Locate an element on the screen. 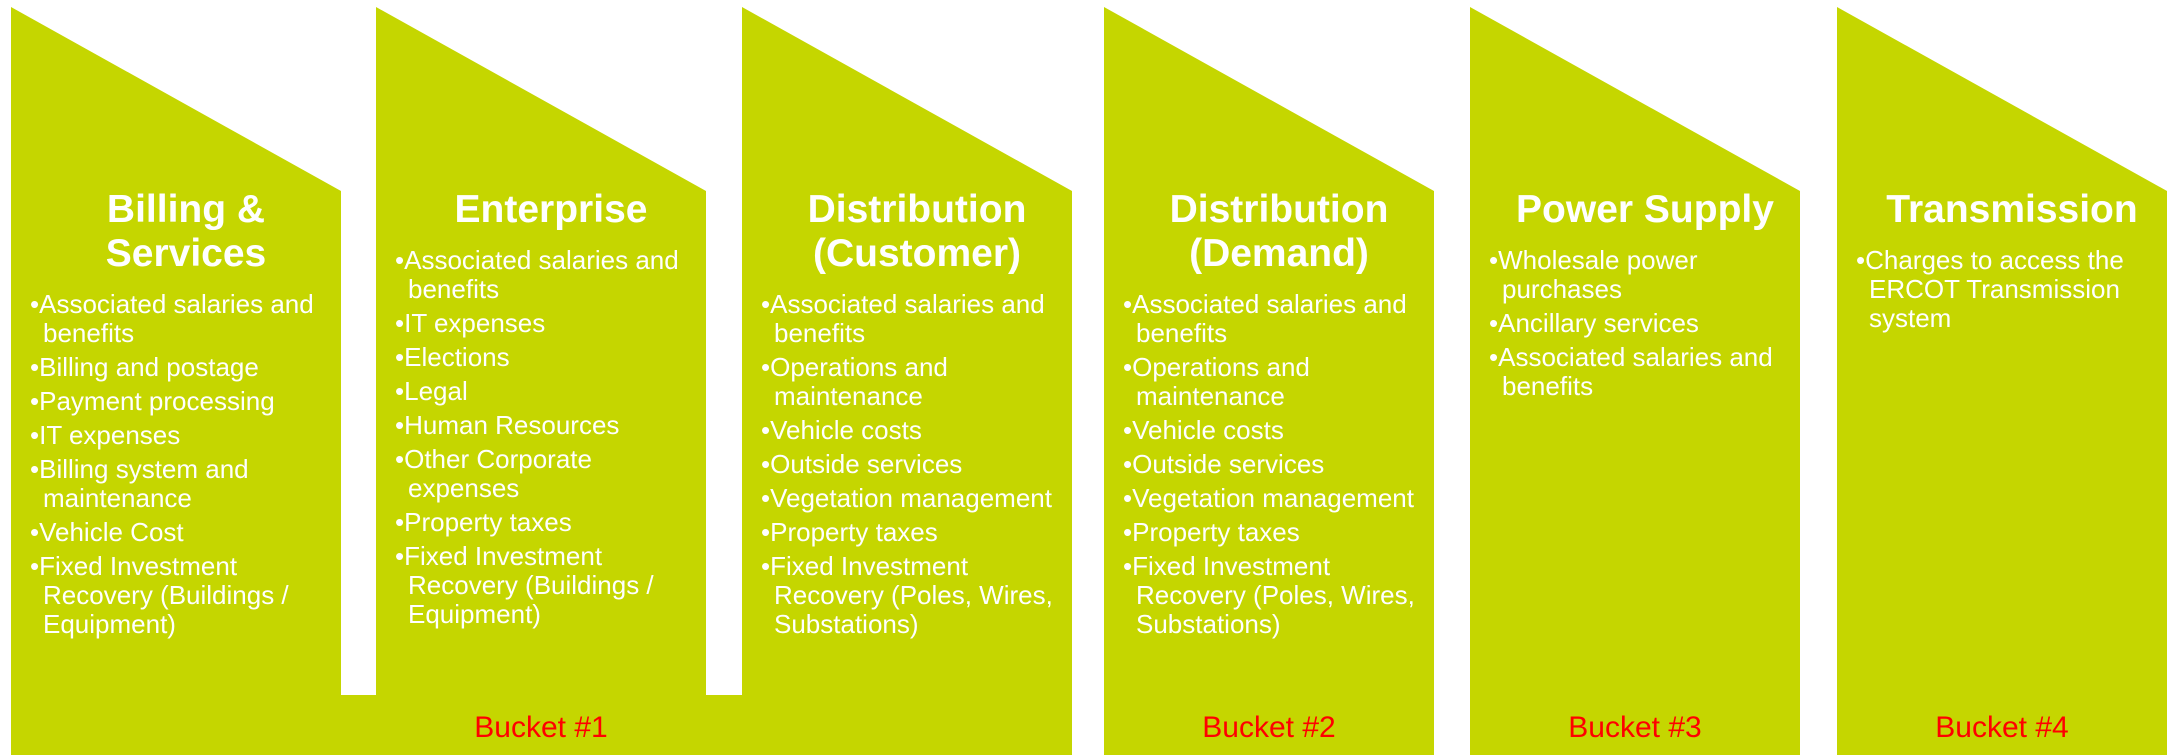 The height and width of the screenshot is (755, 2167). column-title: Enterprise is located at coordinates (551, 209).